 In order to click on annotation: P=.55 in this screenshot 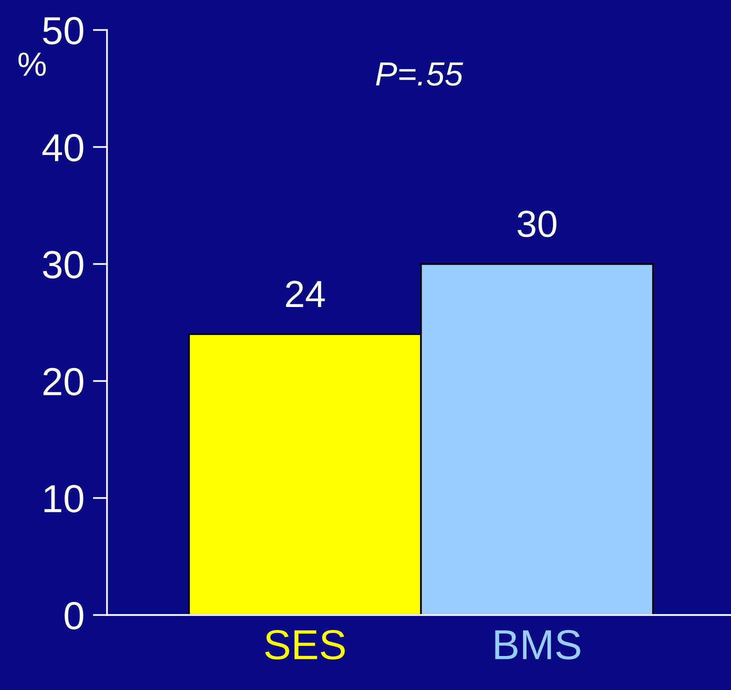, I will do `click(420, 74)`.